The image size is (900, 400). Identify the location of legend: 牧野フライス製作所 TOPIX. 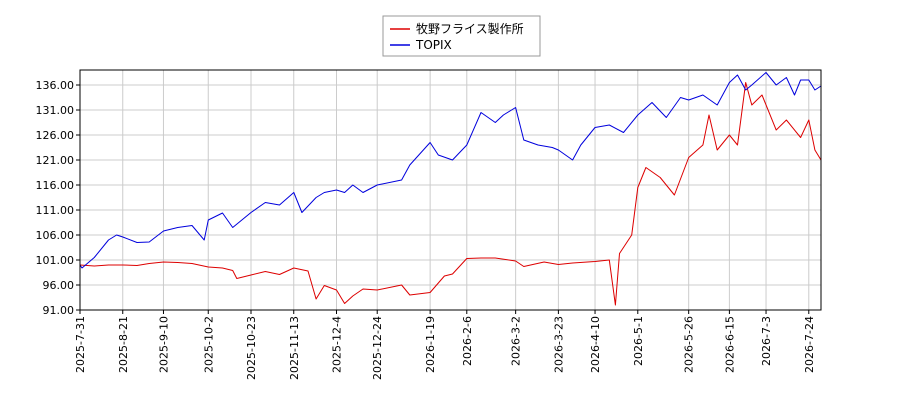
(461, 36).